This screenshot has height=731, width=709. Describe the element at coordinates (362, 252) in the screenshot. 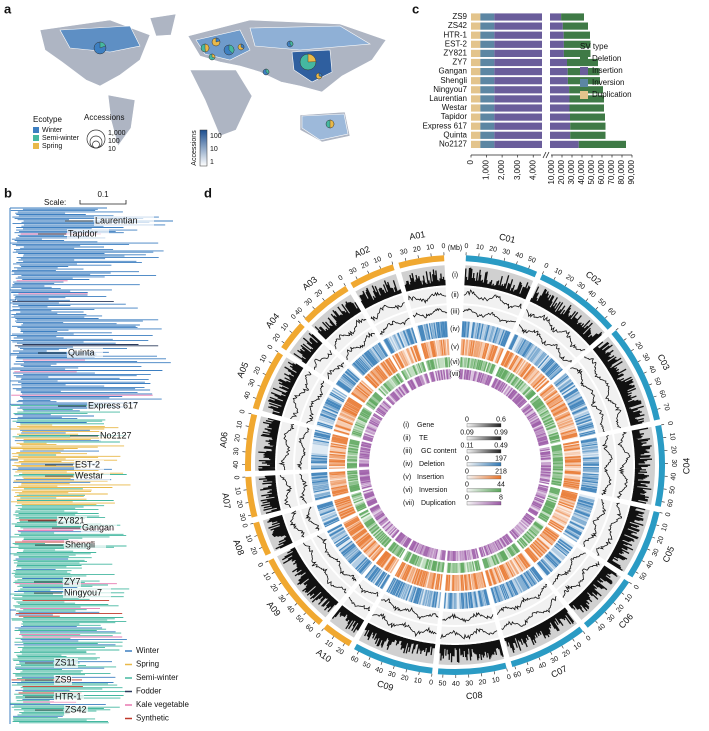

I see `chromosome-label: A02` at that location.